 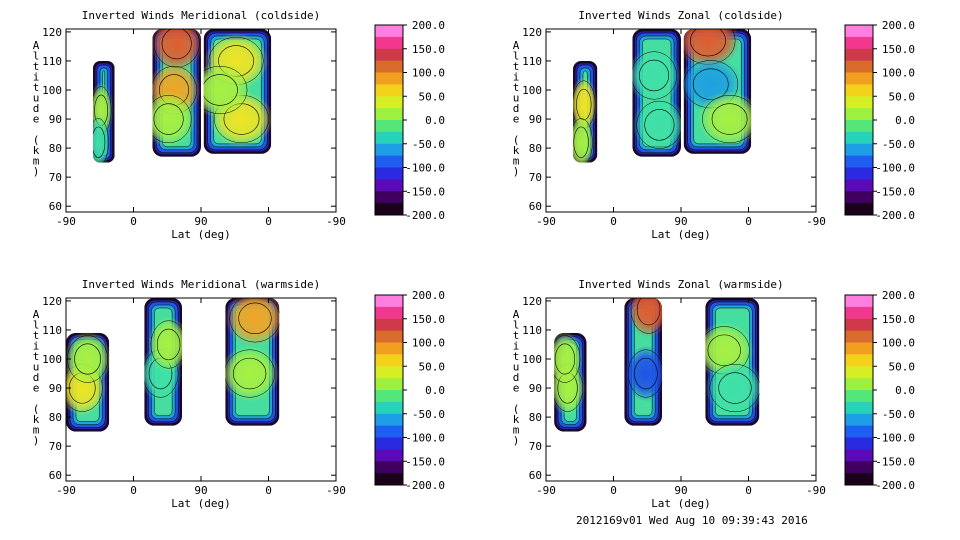 What do you see at coordinates (535, 119) in the screenshot?
I see `y-tick-label: 90` at bounding box center [535, 119].